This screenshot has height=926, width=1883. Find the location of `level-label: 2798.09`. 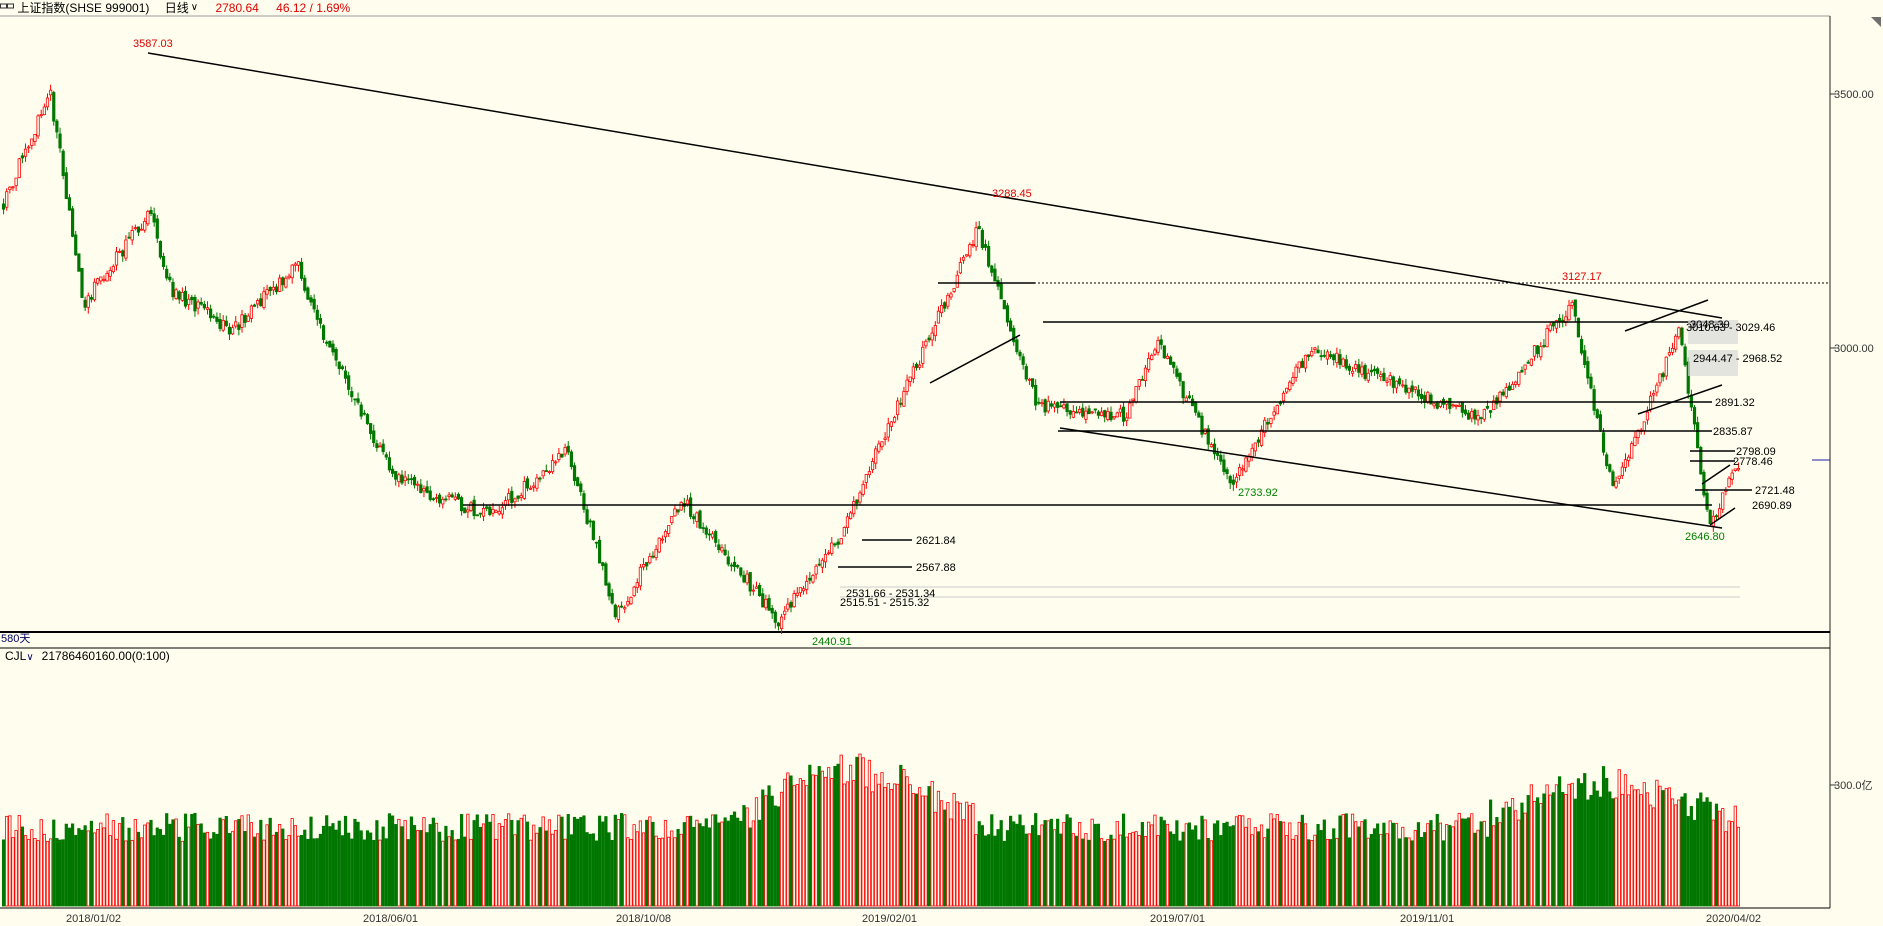

level-label: 2798.09 is located at coordinates (1756, 452).